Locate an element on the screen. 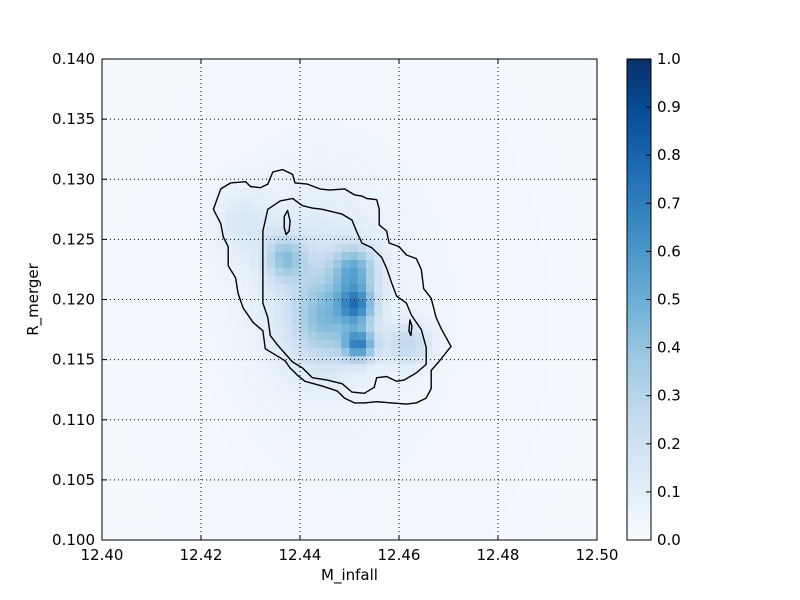  x-tick-label: 12.44 is located at coordinates (300, 555).